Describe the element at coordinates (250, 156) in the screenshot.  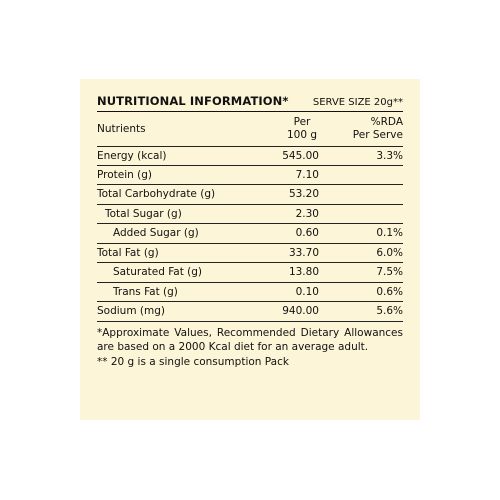
I see `table-row: Energy (kcal) 545.00 3.3%` at that location.